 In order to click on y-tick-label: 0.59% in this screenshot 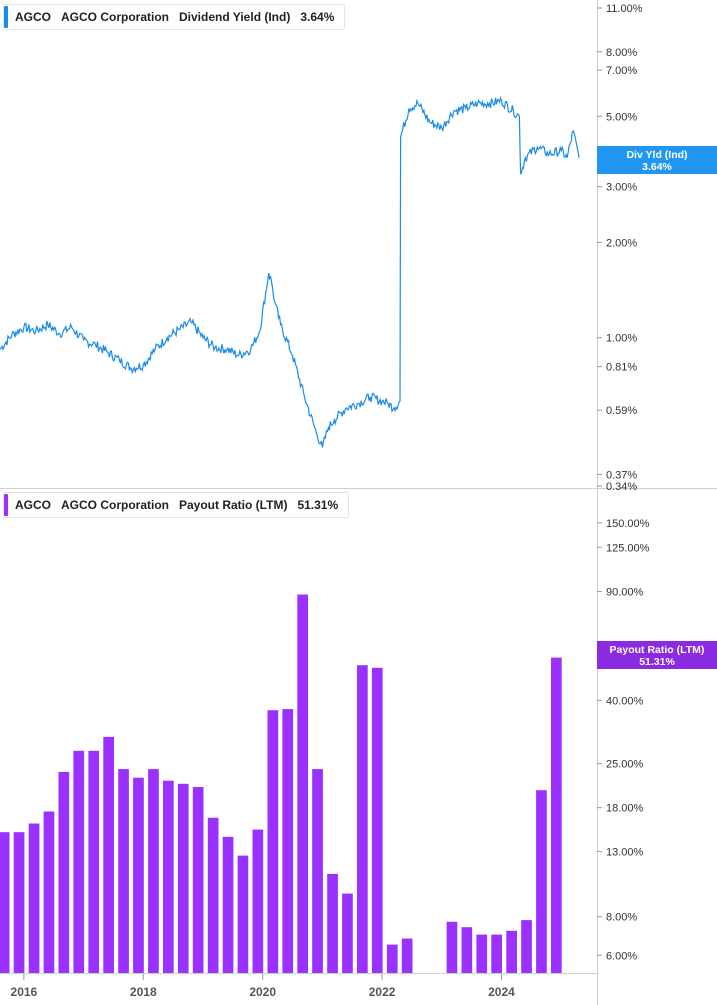, I will do `click(621, 411)`.